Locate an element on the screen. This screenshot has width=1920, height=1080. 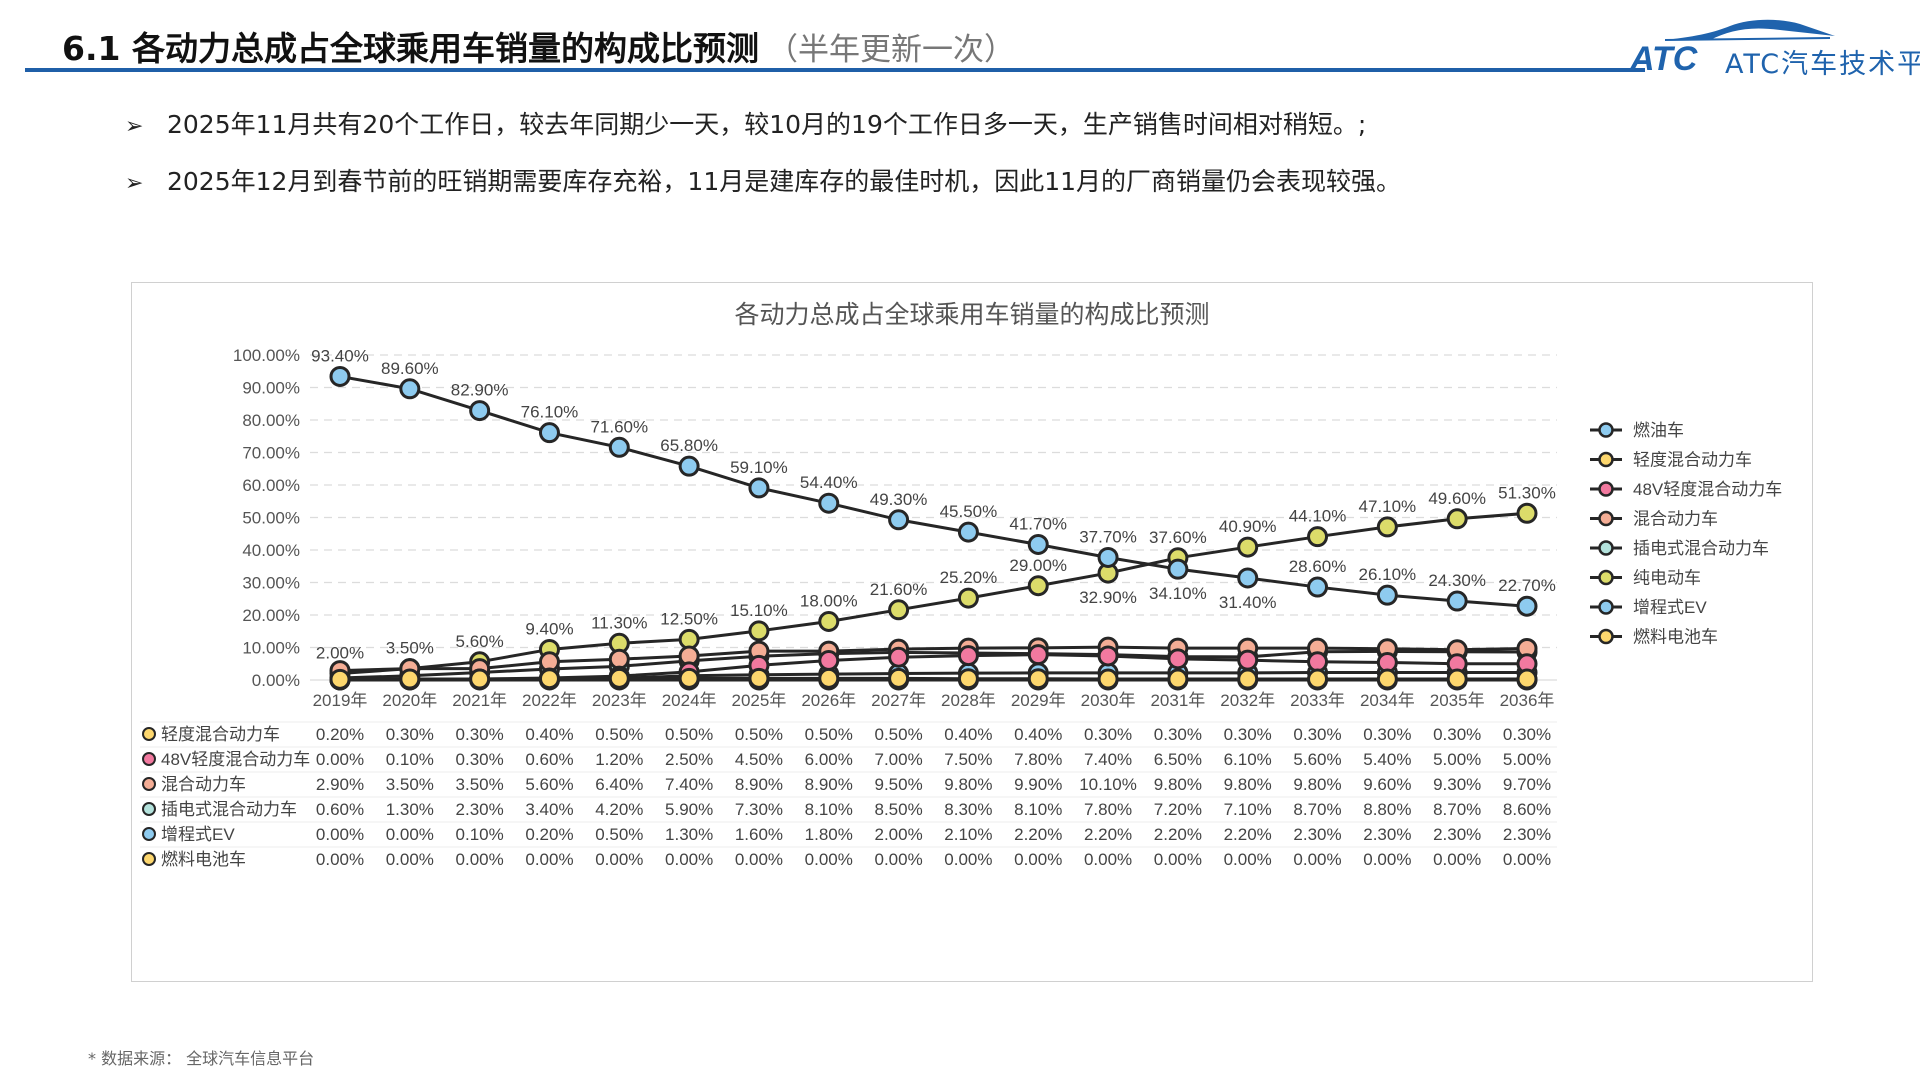
data-label: 7.00% is located at coordinates (898, 759).